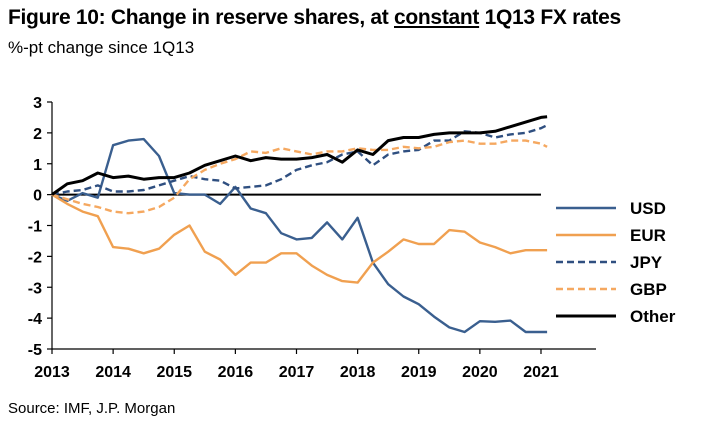 This screenshot has width=710, height=429. Describe the element at coordinates (35, 227) in the screenshot. I see `y-tick-label: -1` at that location.